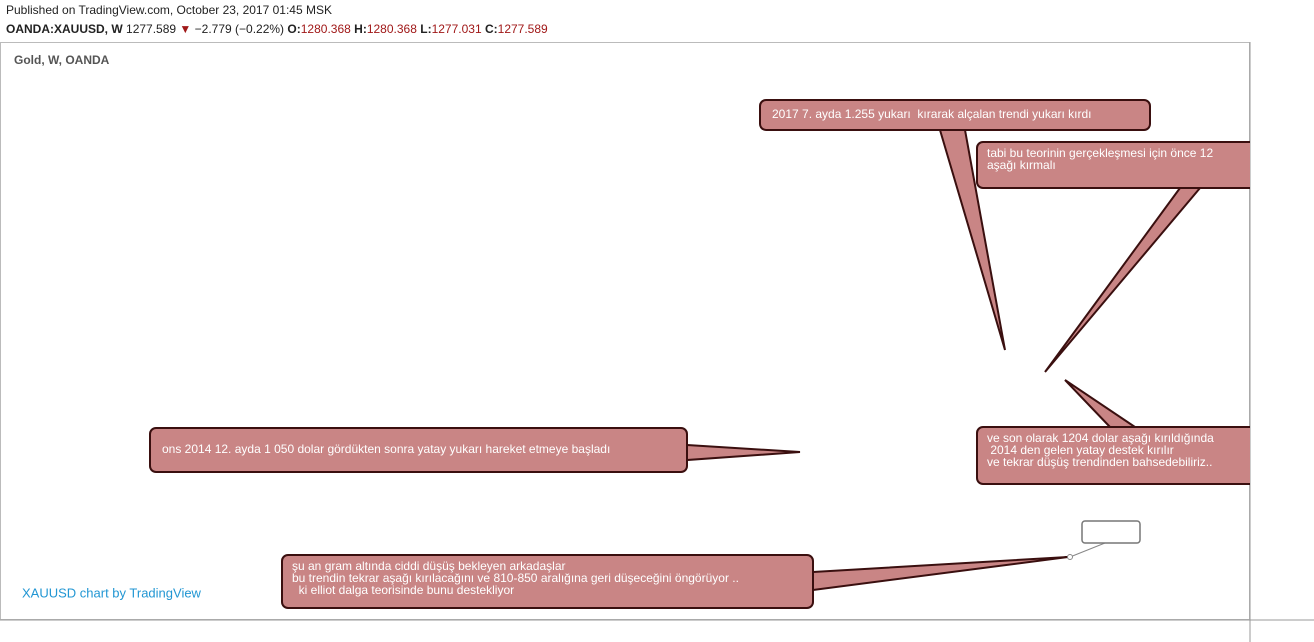  I want to click on target-box, so click(1111, 532).